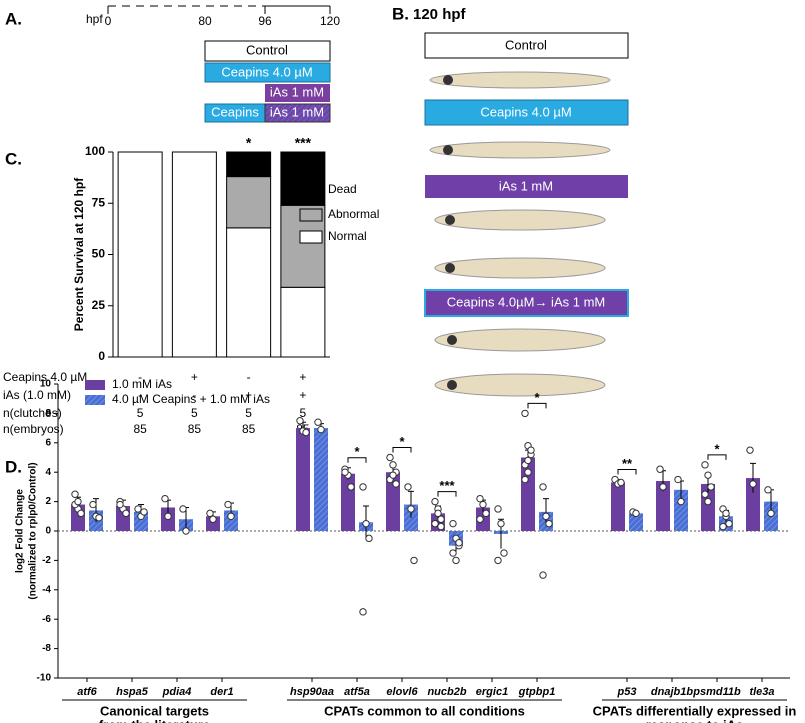 This screenshot has height=723, width=805. Describe the element at coordinates (205, 21) in the screenshot. I see `tick-label: 80` at that location.